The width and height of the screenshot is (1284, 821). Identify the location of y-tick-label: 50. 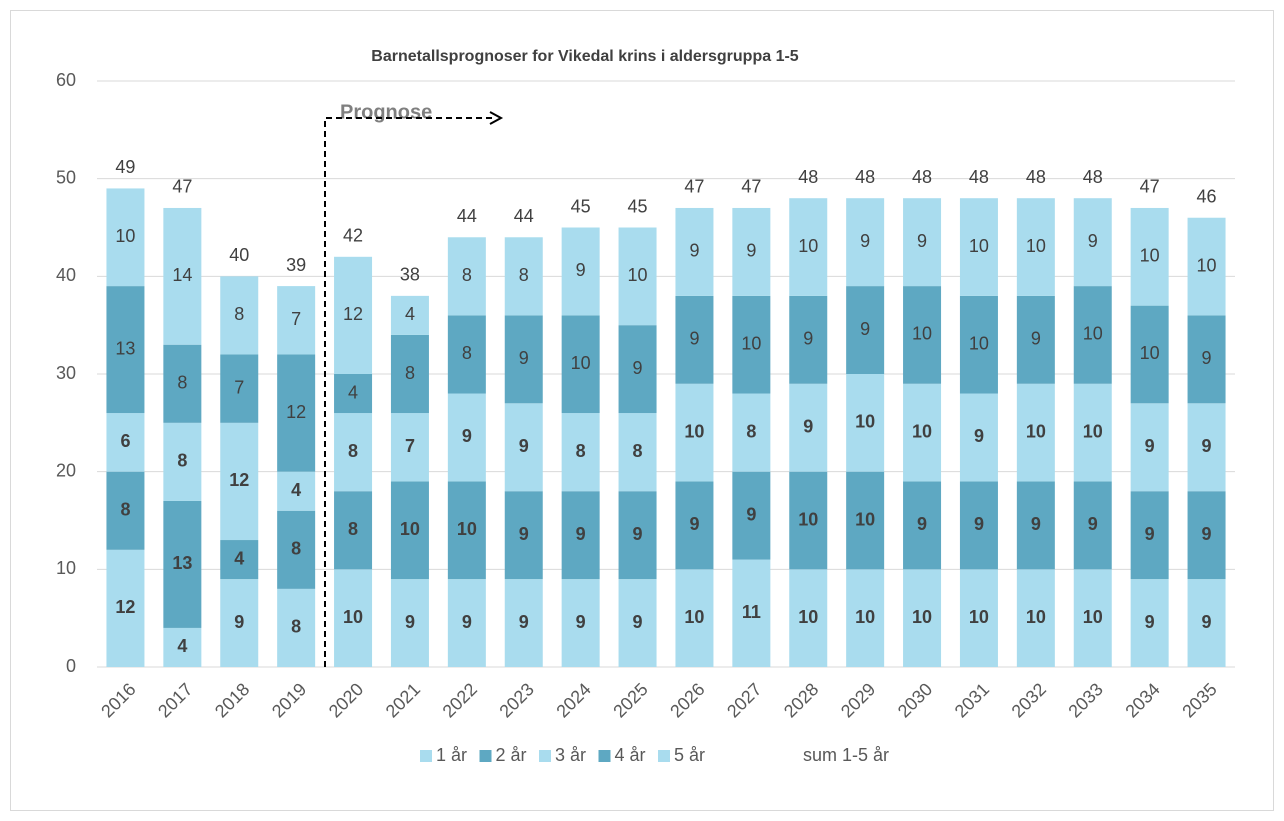
(66, 177).